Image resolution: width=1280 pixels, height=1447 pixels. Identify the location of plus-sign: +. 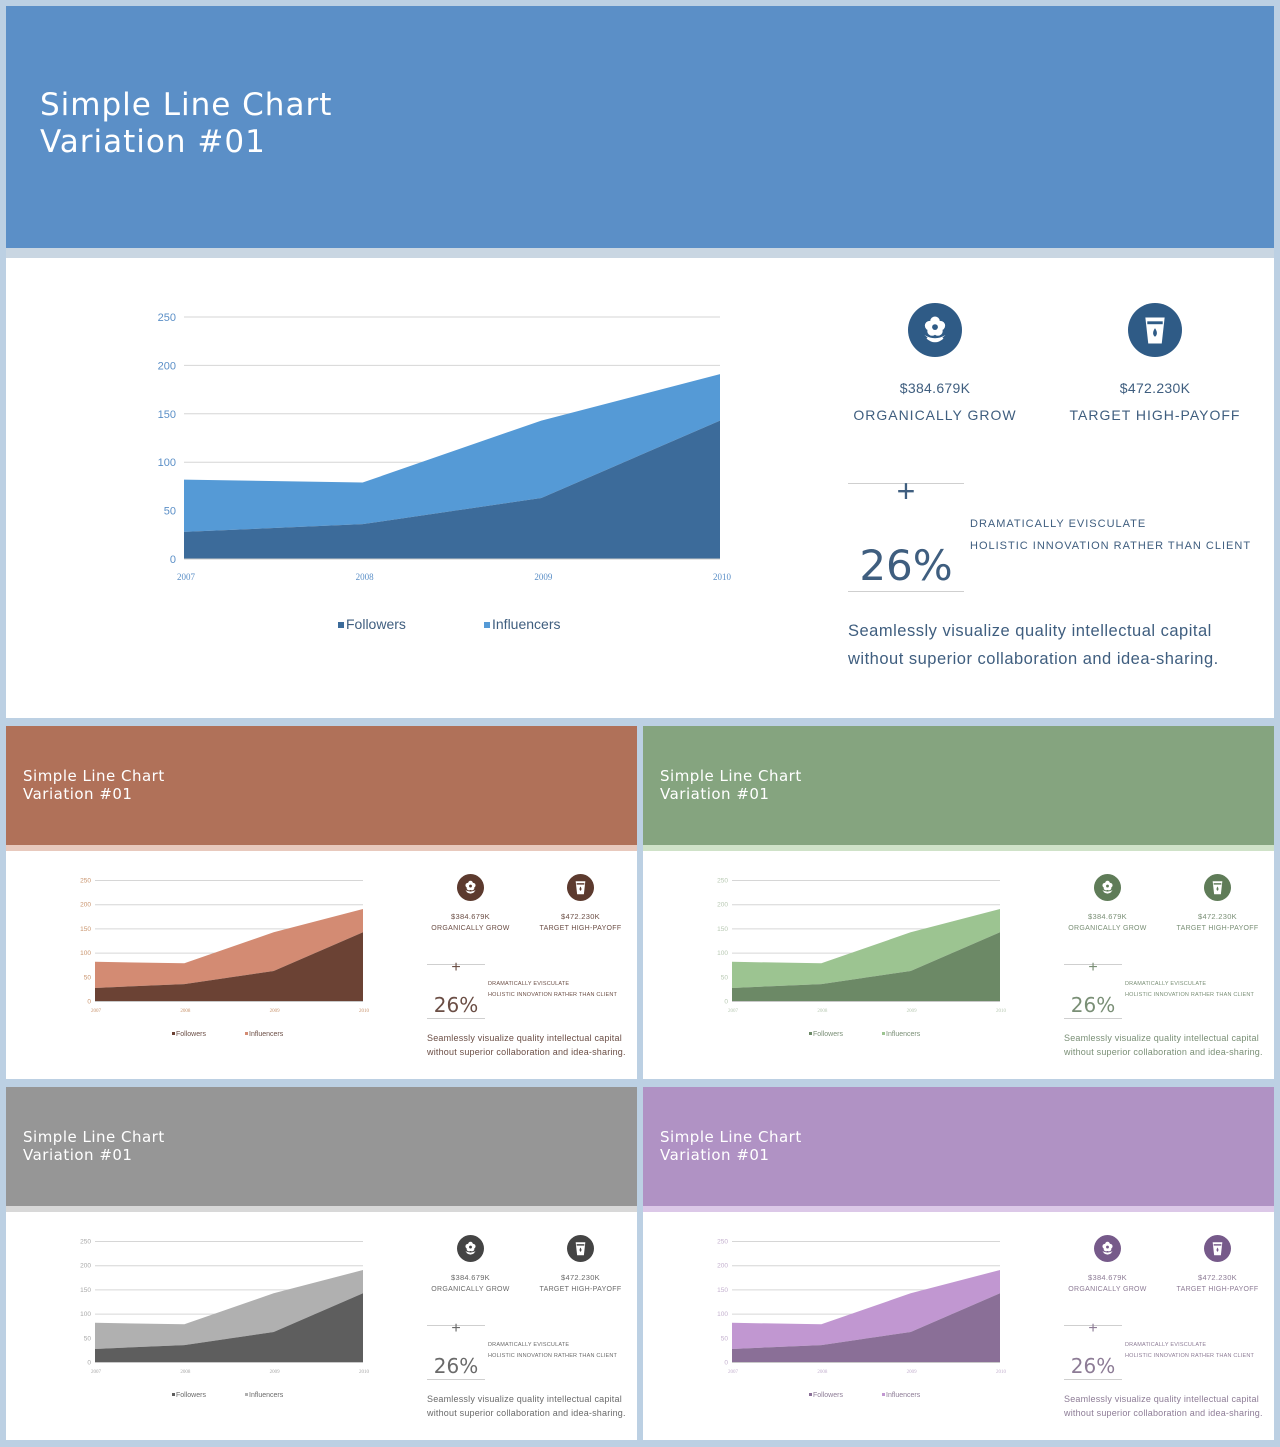
(456, 967).